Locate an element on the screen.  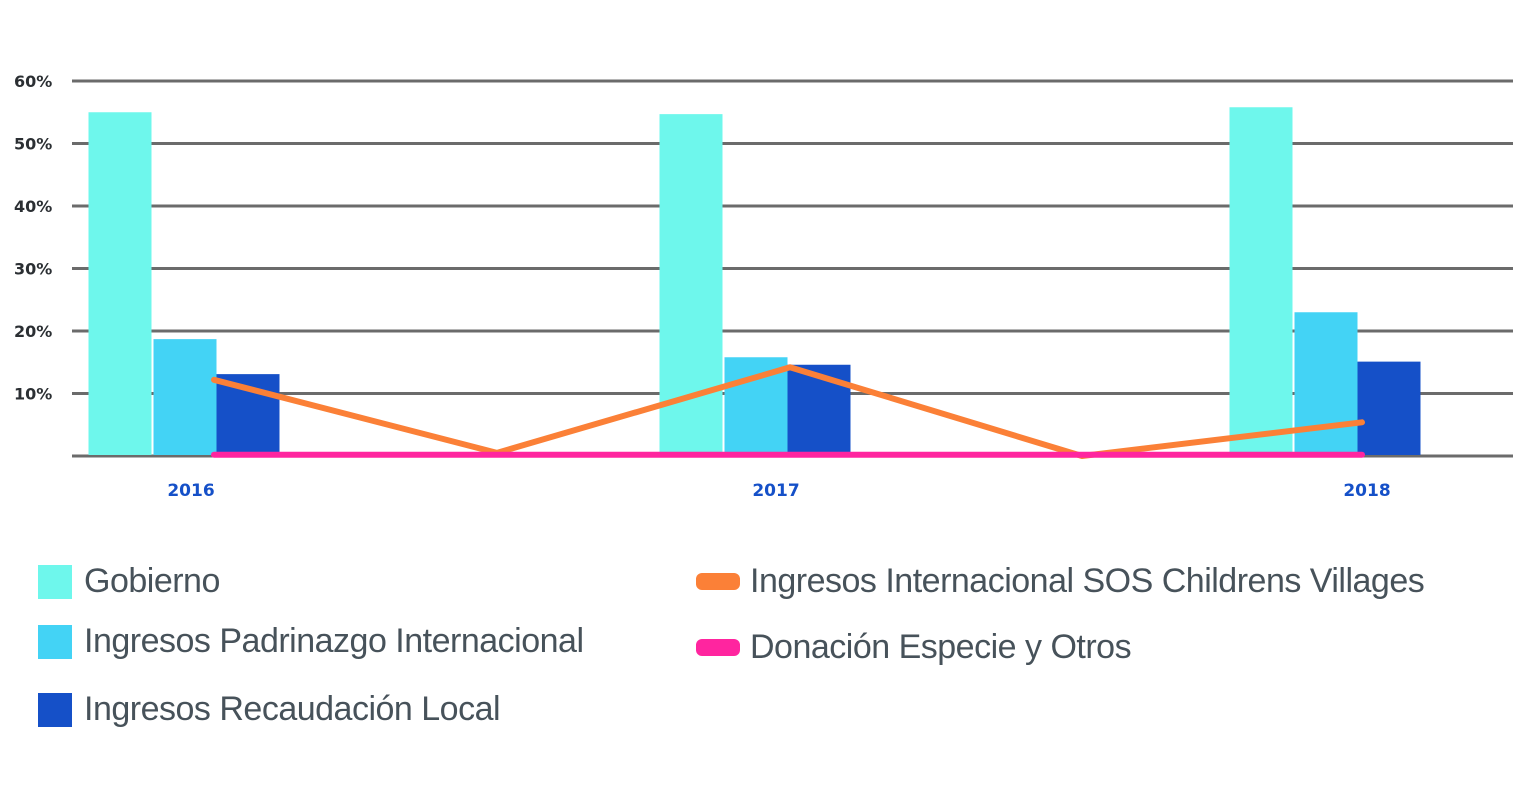
legend-label: Donación Especie y Otros is located at coordinates (941, 647).